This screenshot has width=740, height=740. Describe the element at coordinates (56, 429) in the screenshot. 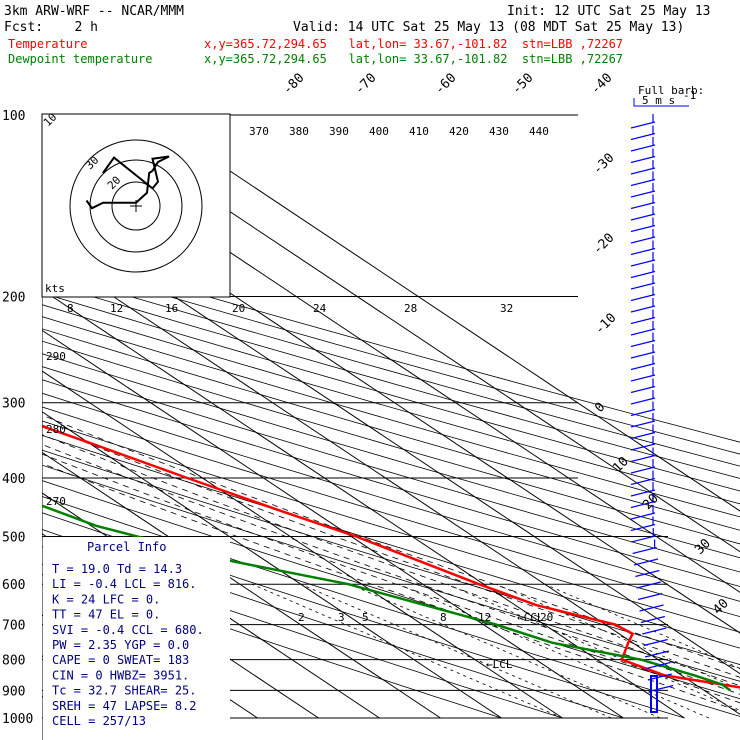

I see `theta-side-label: 280` at that location.